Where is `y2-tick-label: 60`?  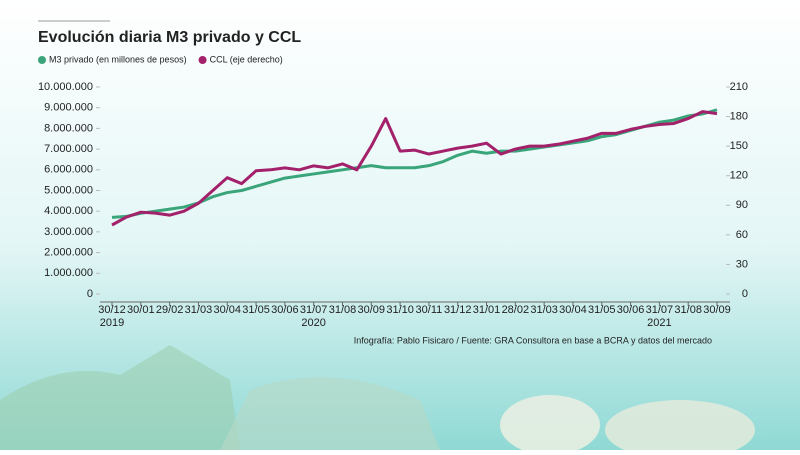
y2-tick-label: 60 is located at coordinates (742, 235).